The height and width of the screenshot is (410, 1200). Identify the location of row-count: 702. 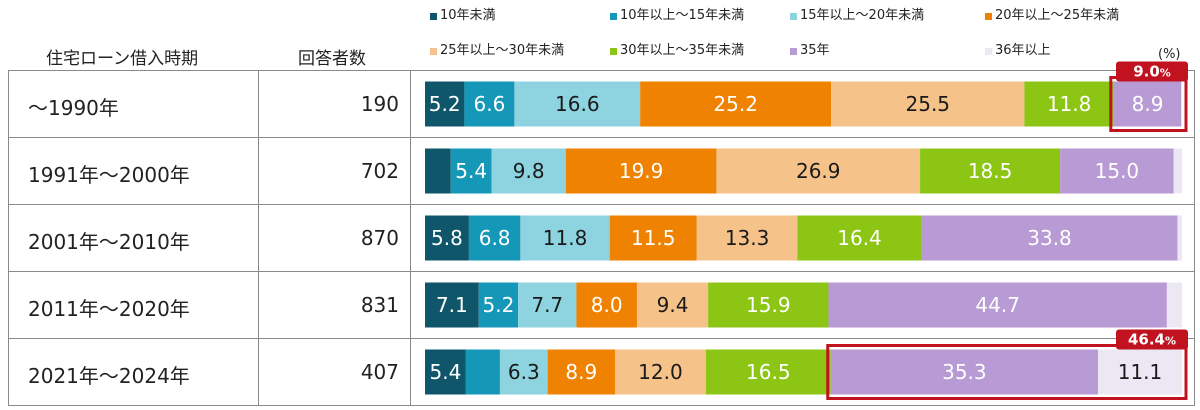
(379, 171).